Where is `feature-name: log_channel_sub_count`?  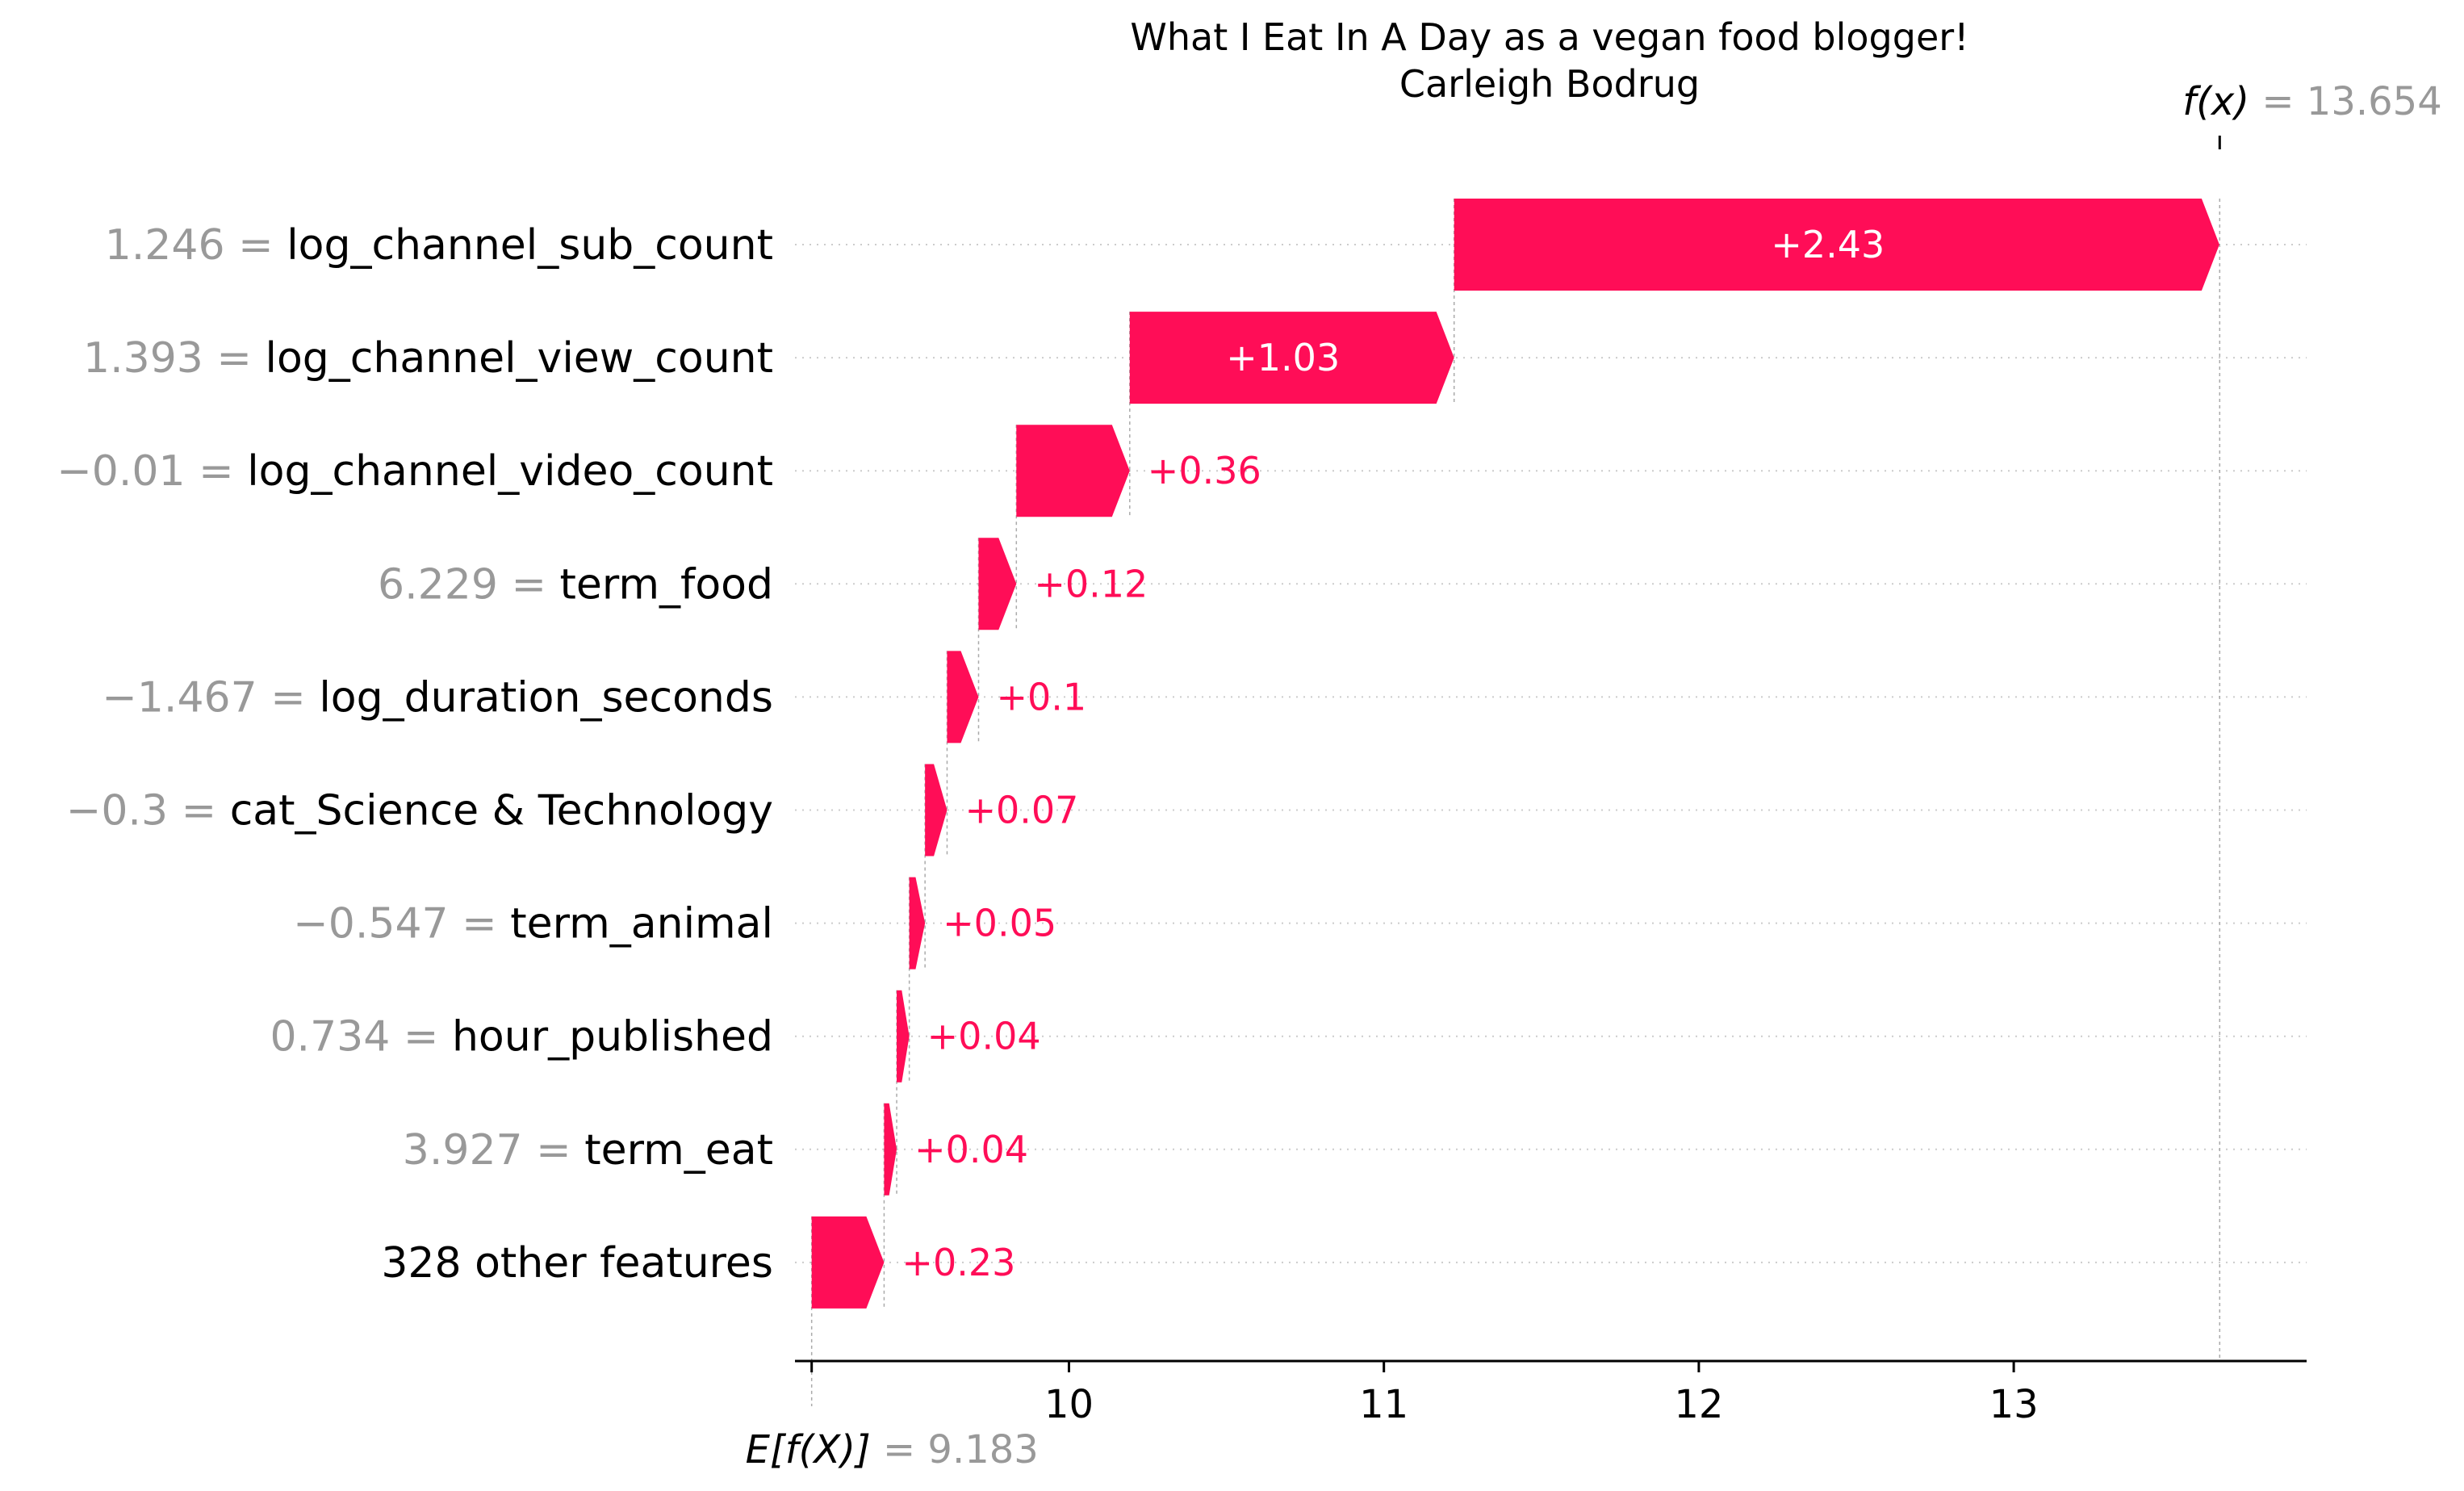
feature-name: log_channel_sub_count is located at coordinates (530, 245).